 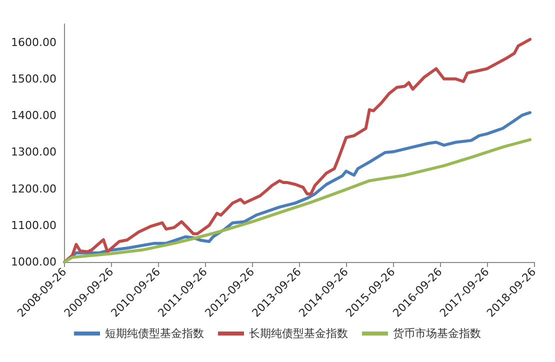 What do you see at coordinates (33, 225) in the screenshot?
I see `y-tick-label: 1100.00` at bounding box center [33, 225].